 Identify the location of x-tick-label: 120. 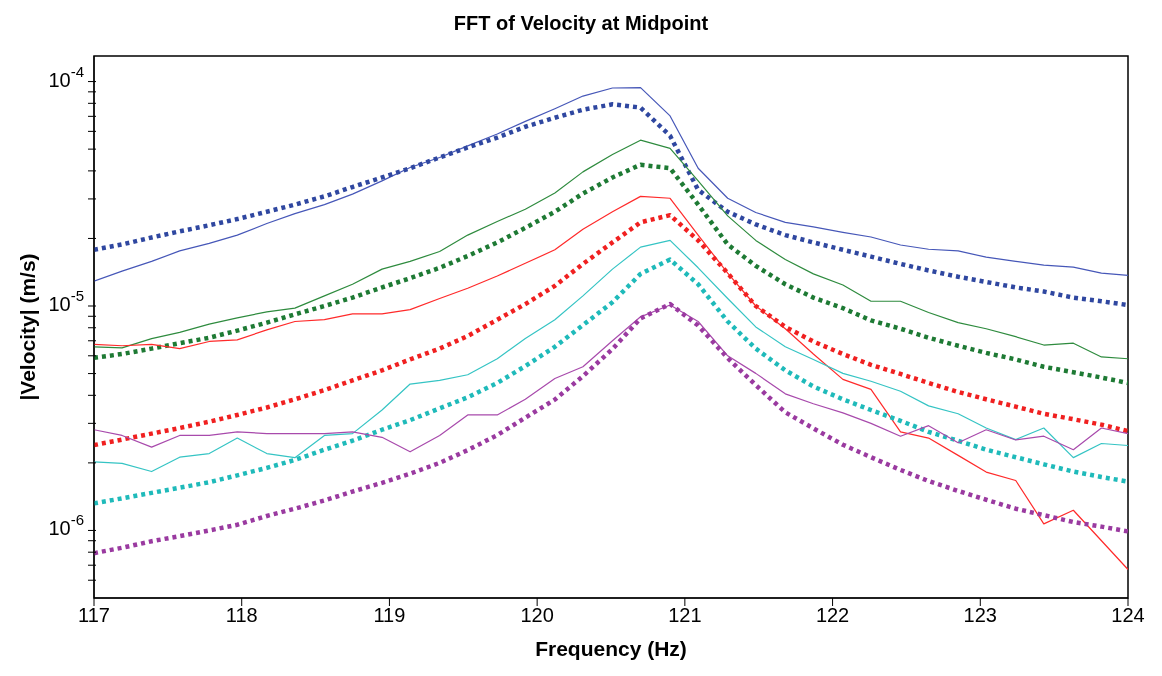
(537, 615).